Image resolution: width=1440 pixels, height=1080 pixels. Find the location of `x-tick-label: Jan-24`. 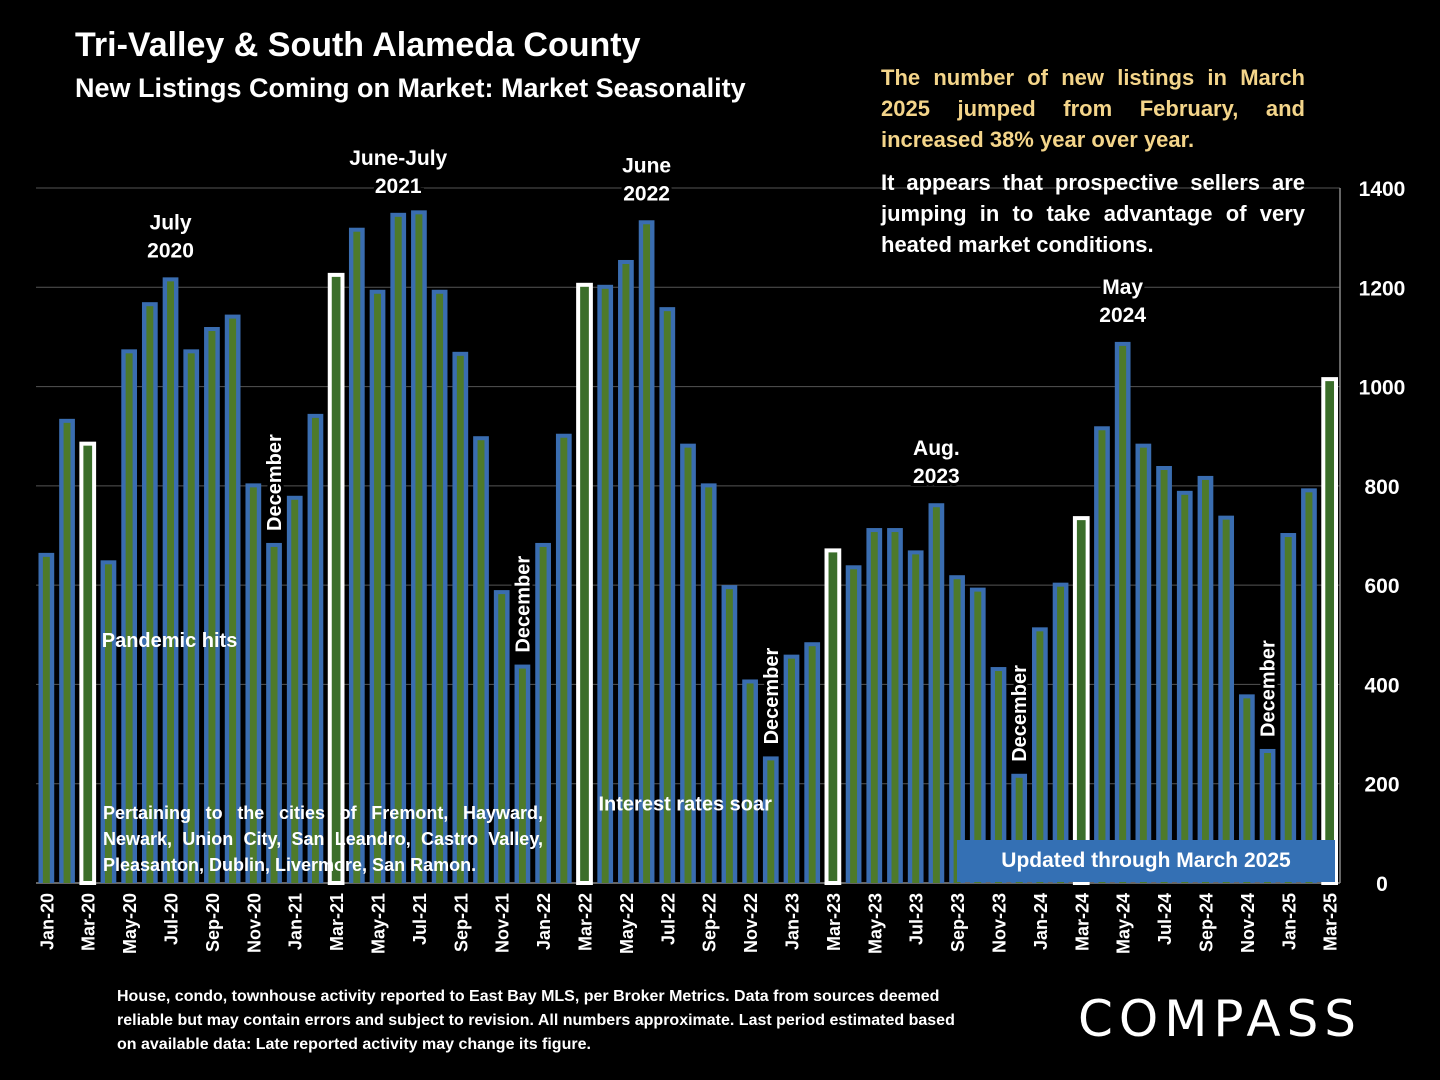

x-tick-label: Jan-24 is located at coordinates (1041, 921).